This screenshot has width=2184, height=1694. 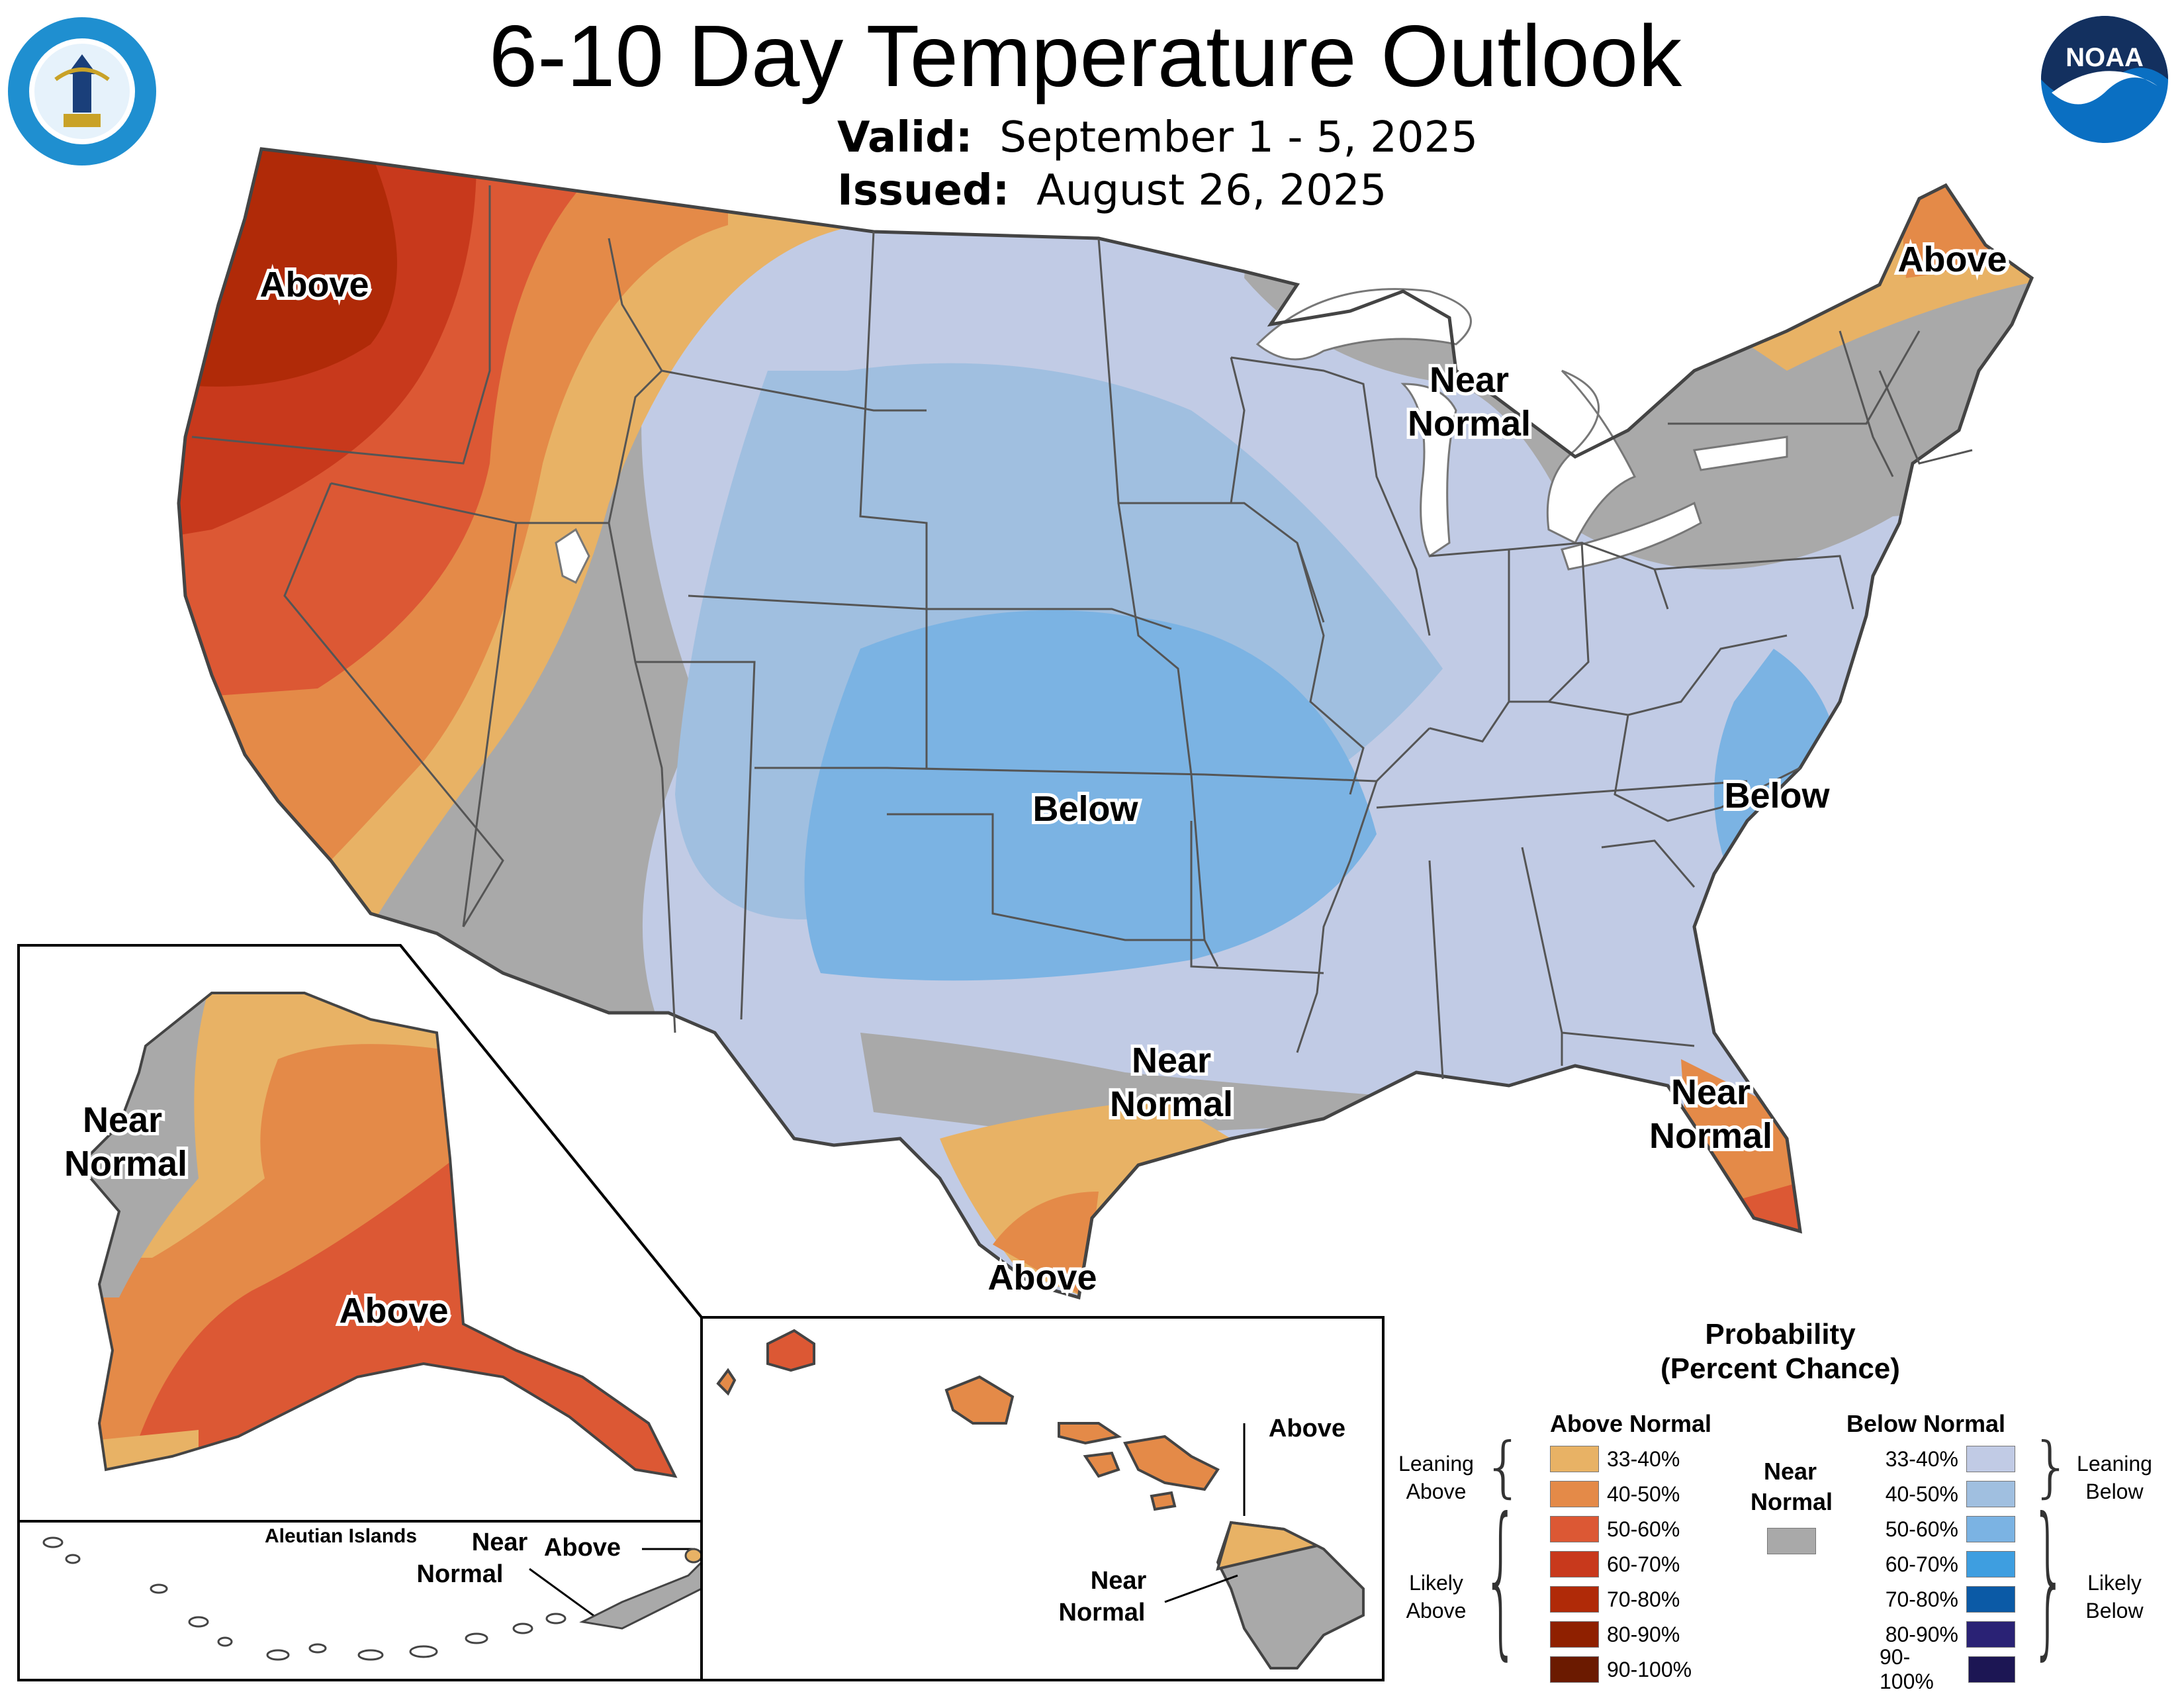 I want to click on issued-line: Issued: August 26, 2025, so click(x=1112, y=190).